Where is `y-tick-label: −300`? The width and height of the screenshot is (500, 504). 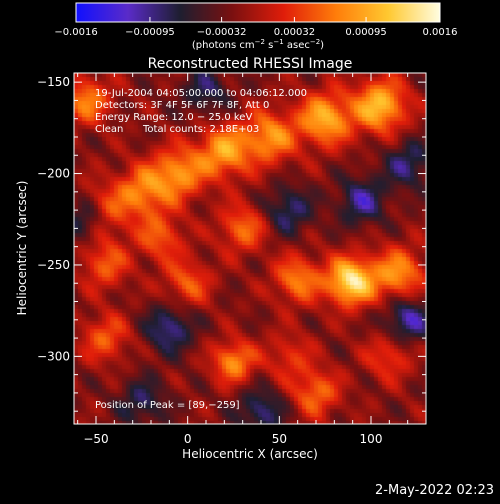 y-tick-label: −300 is located at coordinates (53, 356).